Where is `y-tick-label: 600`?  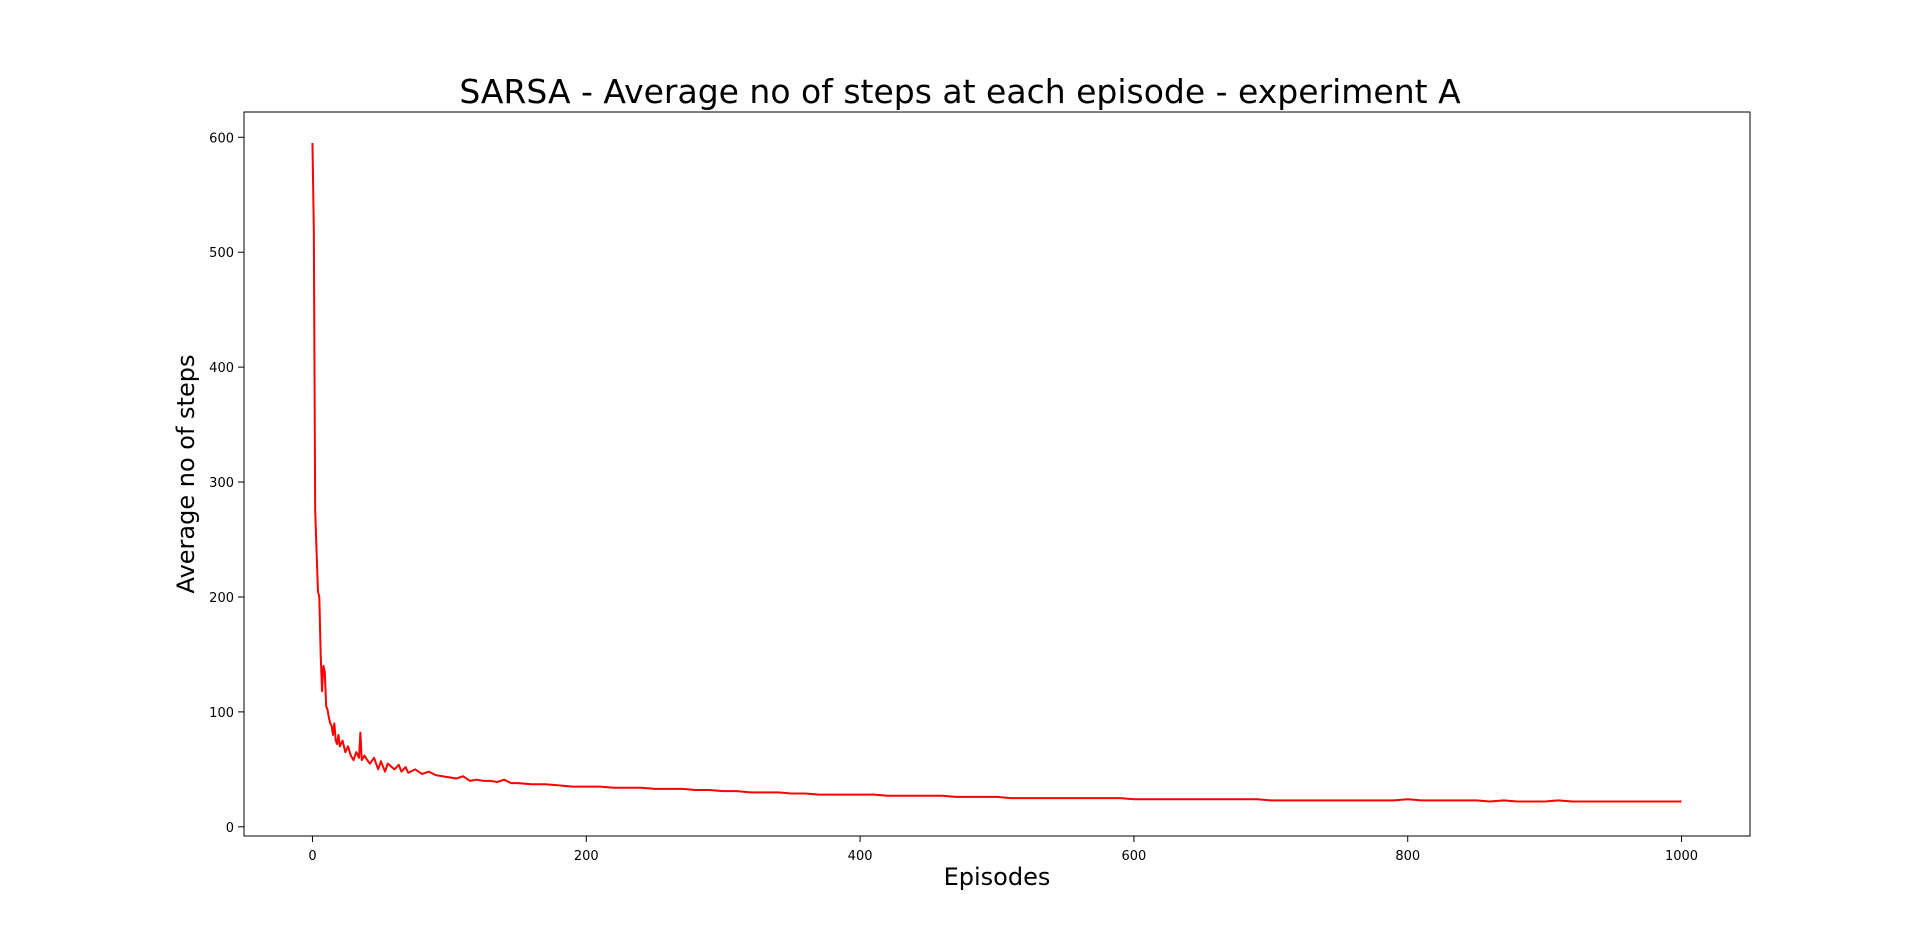
y-tick-label: 600 is located at coordinates (221, 138).